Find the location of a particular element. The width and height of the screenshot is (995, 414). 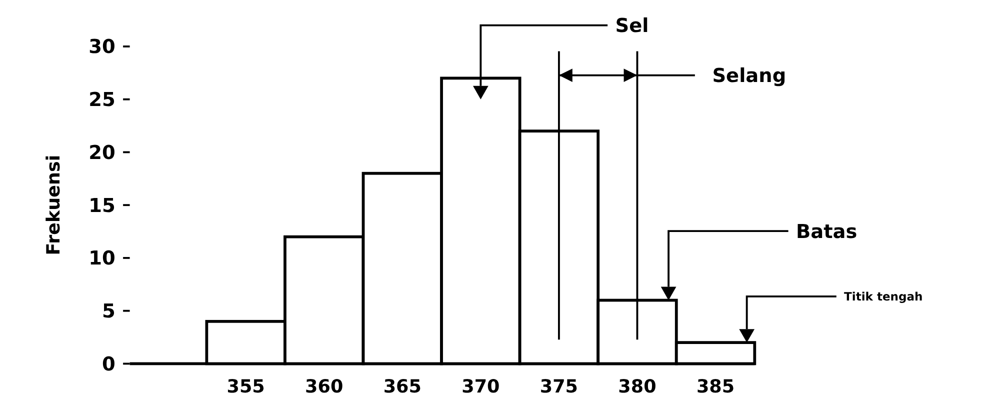

x-tick-label: 385 is located at coordinates (715, 387).